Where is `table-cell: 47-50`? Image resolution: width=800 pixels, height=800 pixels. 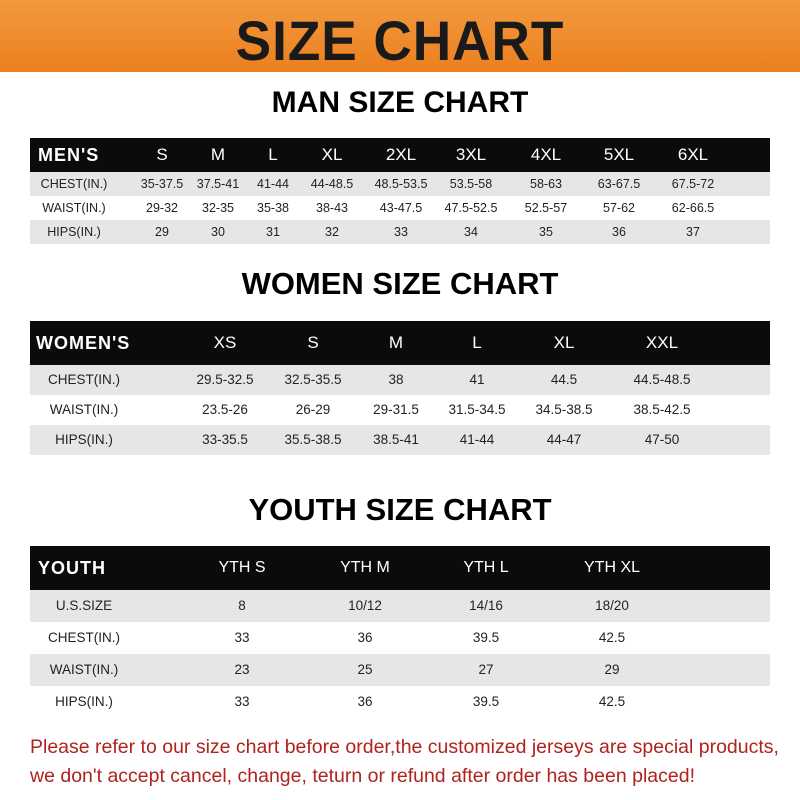
table-cell: 47-50 is located at coordinates (662, 439).